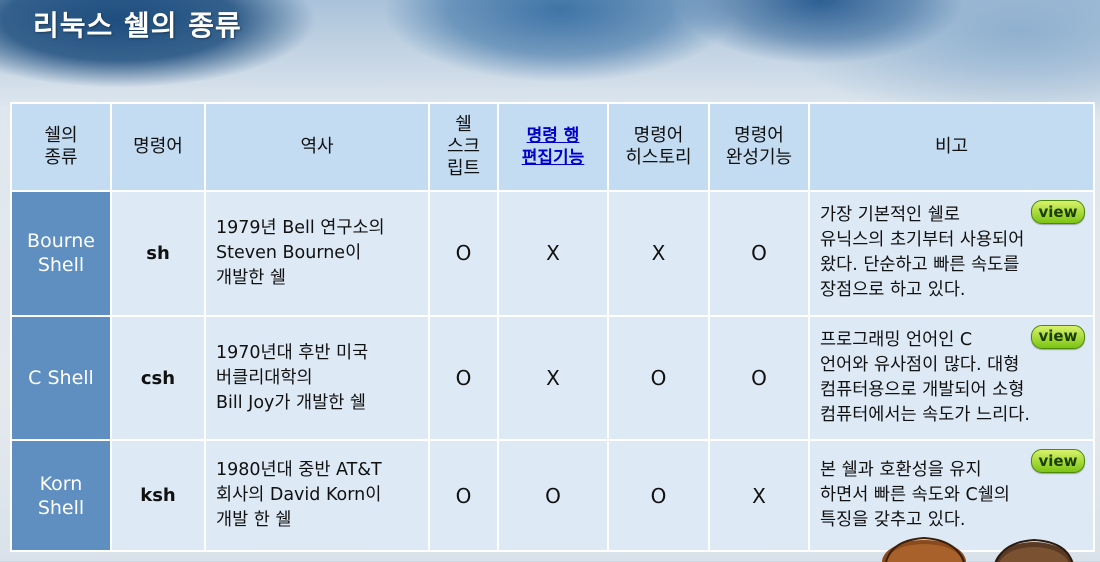  I want to click on history-cell: 1970년대 후반 미국 버클리대학의 Bill Joy가 개발한 쉘, so click(317, 378).